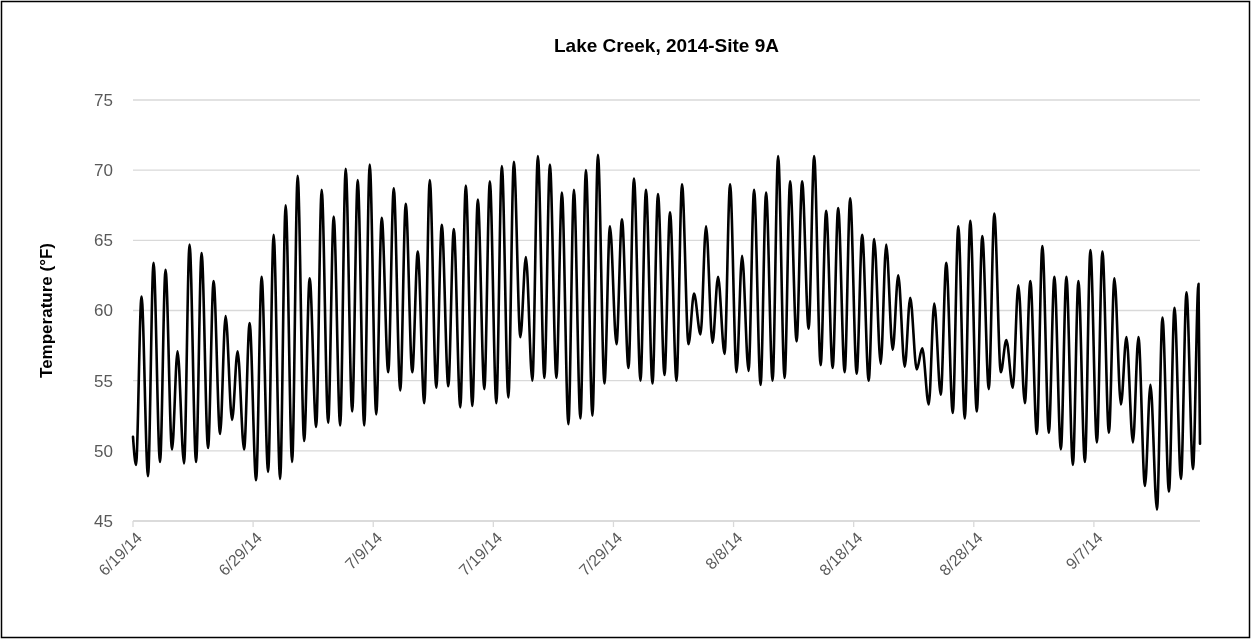  Describe the element at coordinates (46, 310) in the screenshot. I see `y-axis-title: Temperature (°F)` at that location.